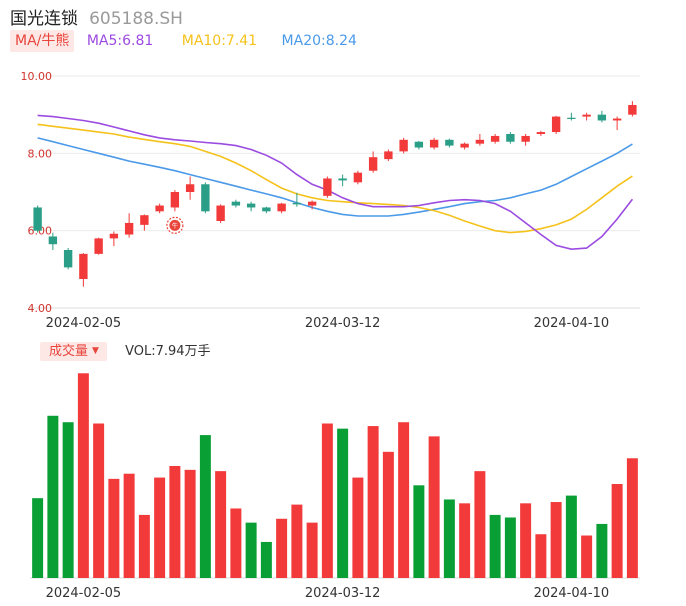 This screenshot has height=606, width=686. What do you see at coordinates (42, 41) in the screenshot?
I see `ma-indicator-selector: MA/牛熊` at bounding box center [42, 41].